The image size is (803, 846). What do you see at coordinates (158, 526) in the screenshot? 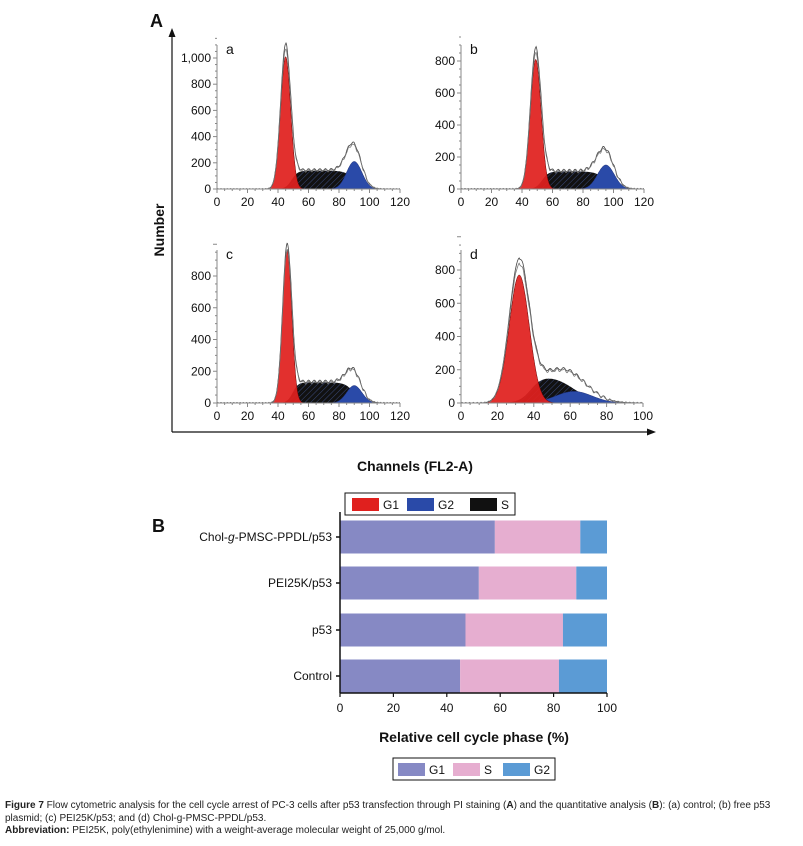
I see `panel-b-letter: B` at bounding box center [158, 526].